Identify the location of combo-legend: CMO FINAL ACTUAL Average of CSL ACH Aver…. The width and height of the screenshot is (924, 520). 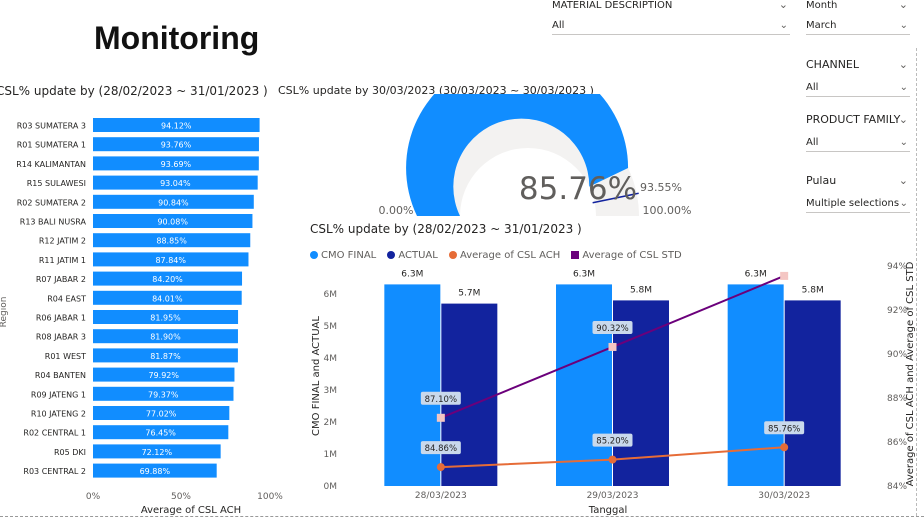
(499, 253).